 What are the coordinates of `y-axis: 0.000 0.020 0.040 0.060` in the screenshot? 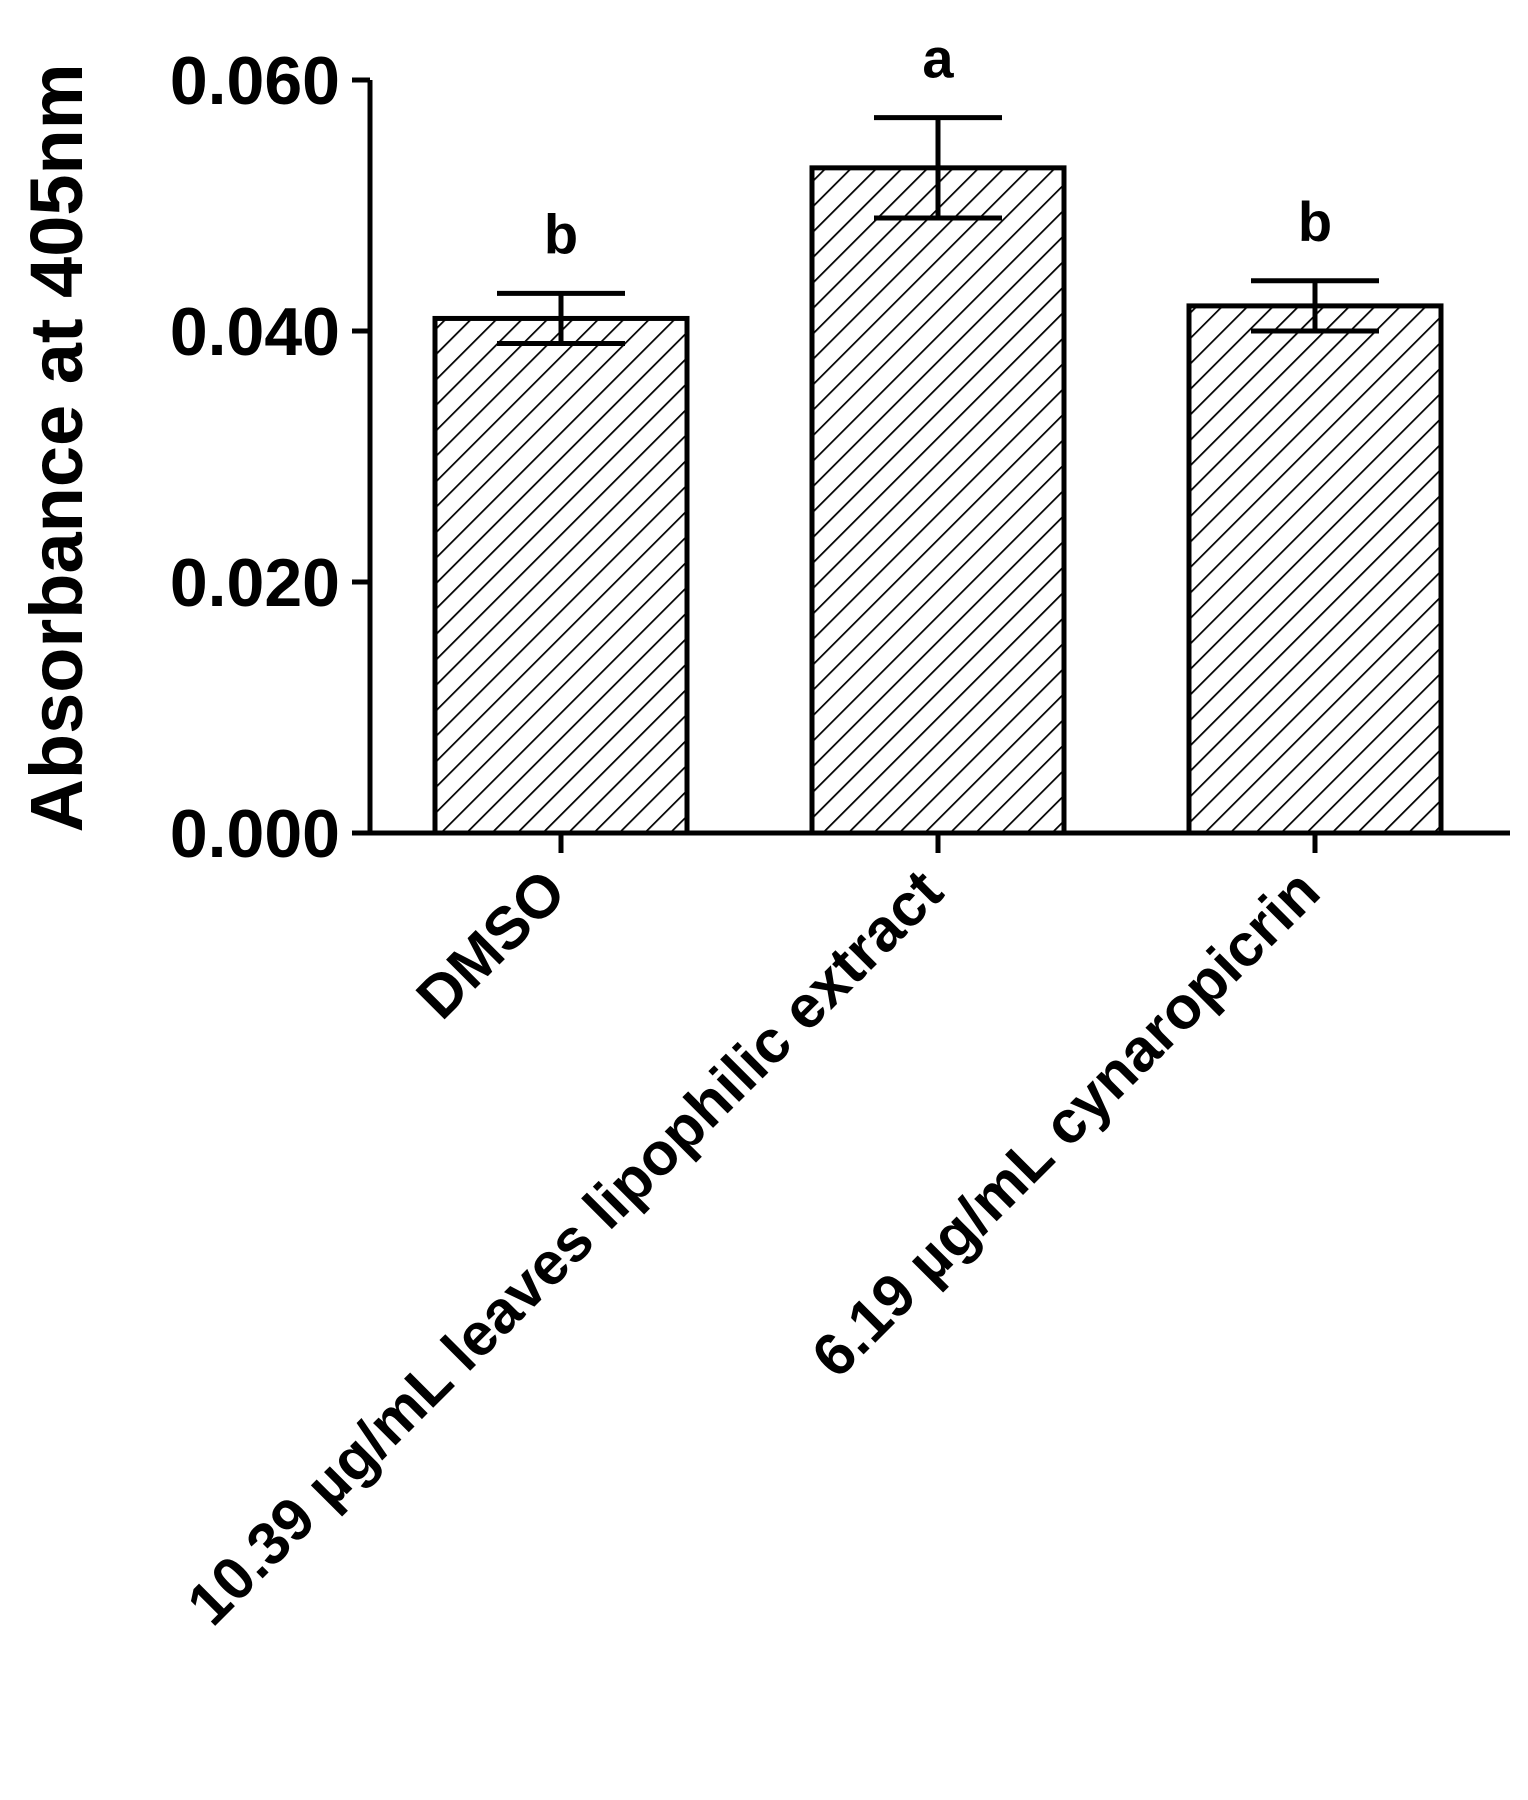 It's located at (271, 457).